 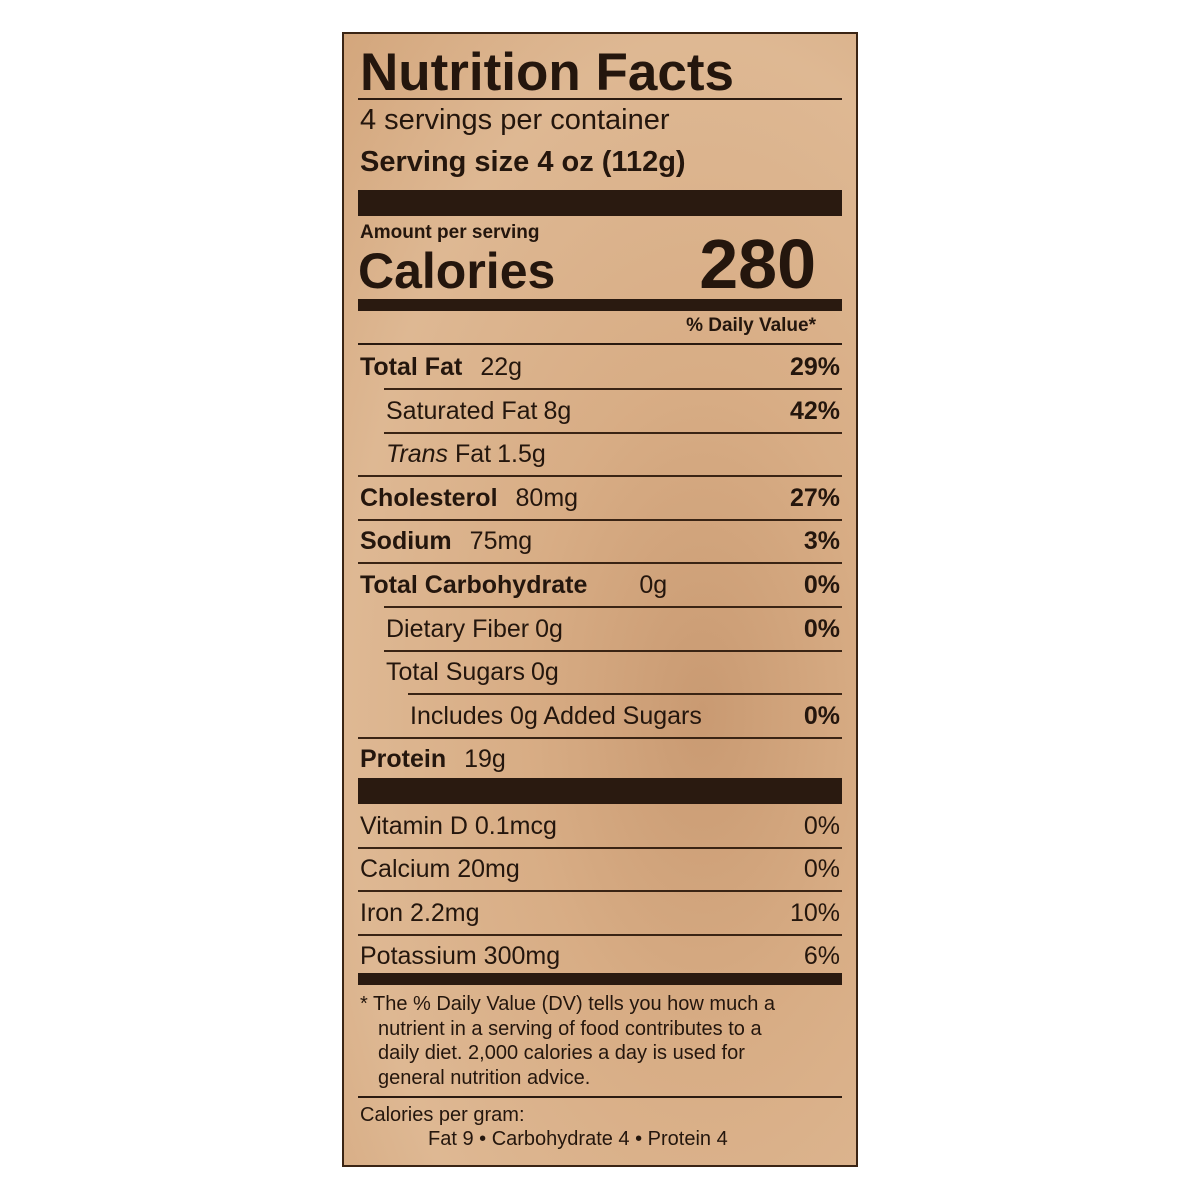 I want to click on vitamin-name: Calcium, so click(x=405, y=869).